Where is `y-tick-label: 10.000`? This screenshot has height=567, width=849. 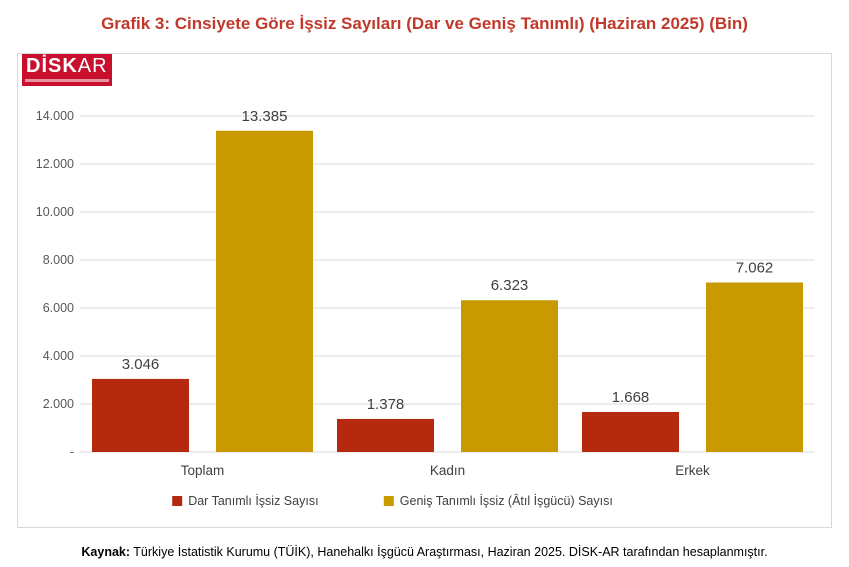 y-tick-label: 10.000 is located at coordinates (55, 212).